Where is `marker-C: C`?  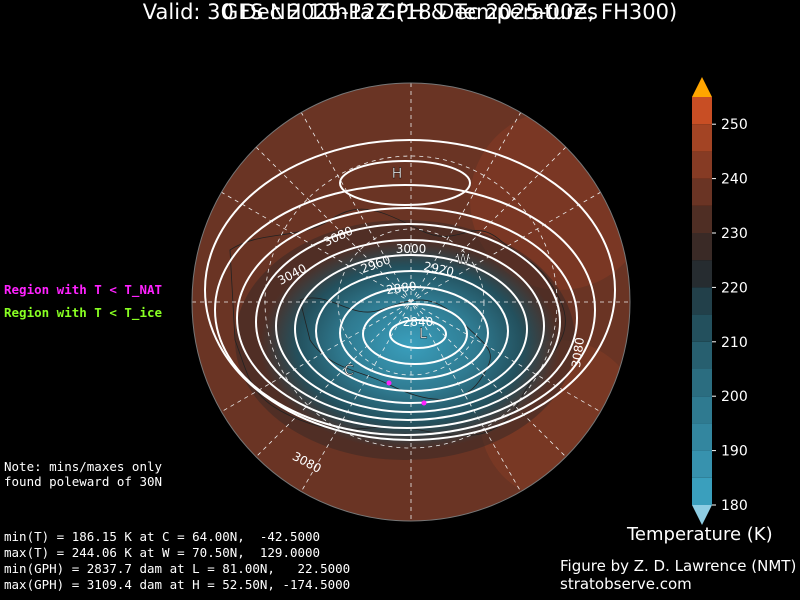
marker-C: C is located at coordinates (349, 371).